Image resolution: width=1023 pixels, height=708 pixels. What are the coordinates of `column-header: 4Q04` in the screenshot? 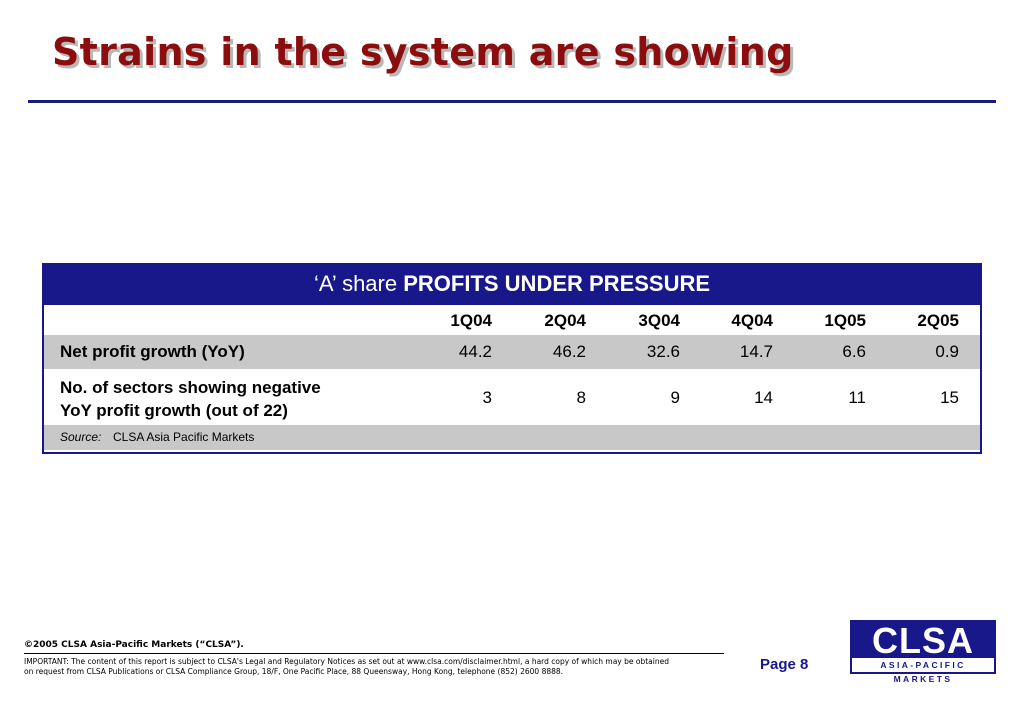 It's located at (752, 320).